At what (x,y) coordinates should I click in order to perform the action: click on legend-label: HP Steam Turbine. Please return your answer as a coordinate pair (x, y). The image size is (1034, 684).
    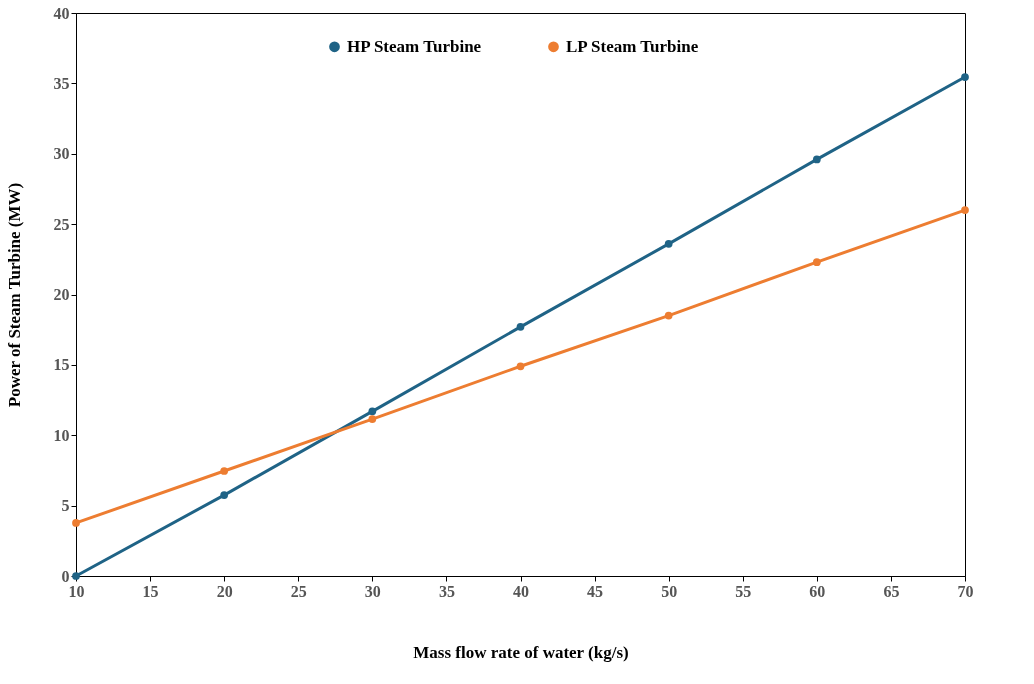
    Looking at the image, I should click on (414, 46).